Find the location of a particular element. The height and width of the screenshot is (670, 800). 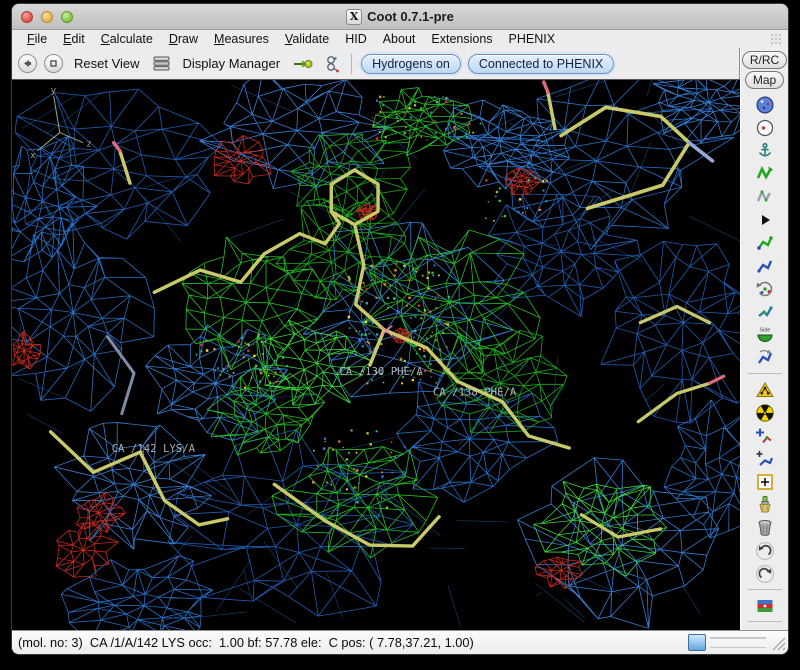

goto-atom-sphere-icon is located at coordinates (765, 104).